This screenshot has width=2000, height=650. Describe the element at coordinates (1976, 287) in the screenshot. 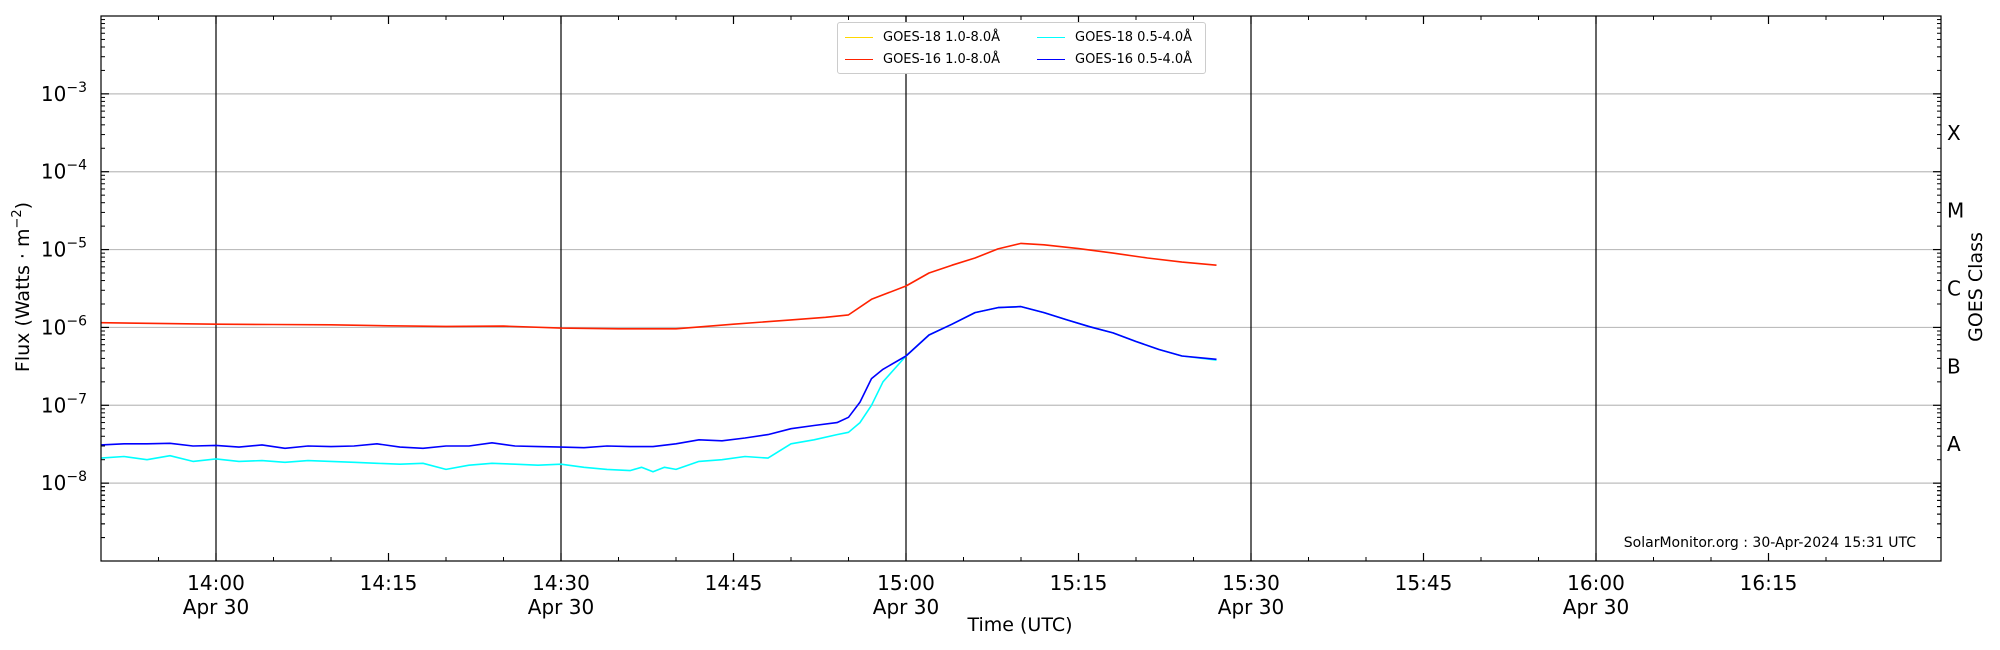

I see `goes-class-axis-label: GOES Class` at that location.